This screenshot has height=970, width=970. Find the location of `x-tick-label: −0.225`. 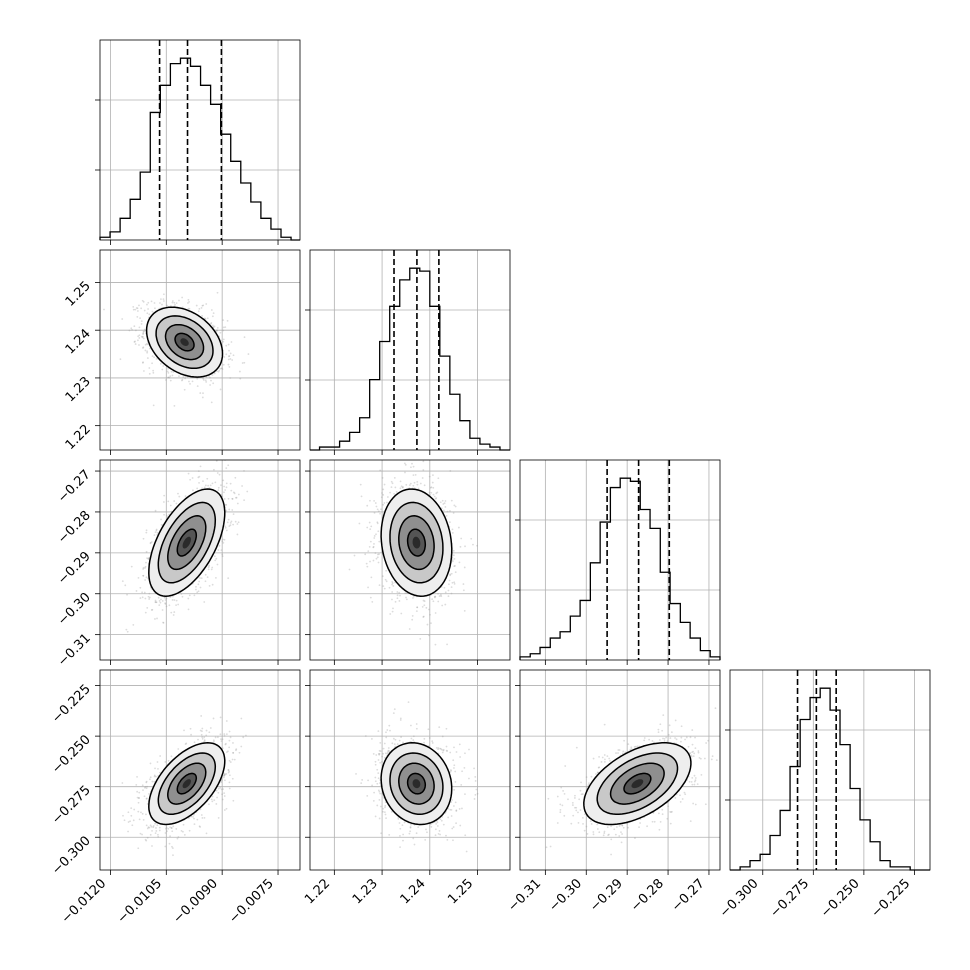

x-tick-label: −0.225 is located at coordinates (891, 898).